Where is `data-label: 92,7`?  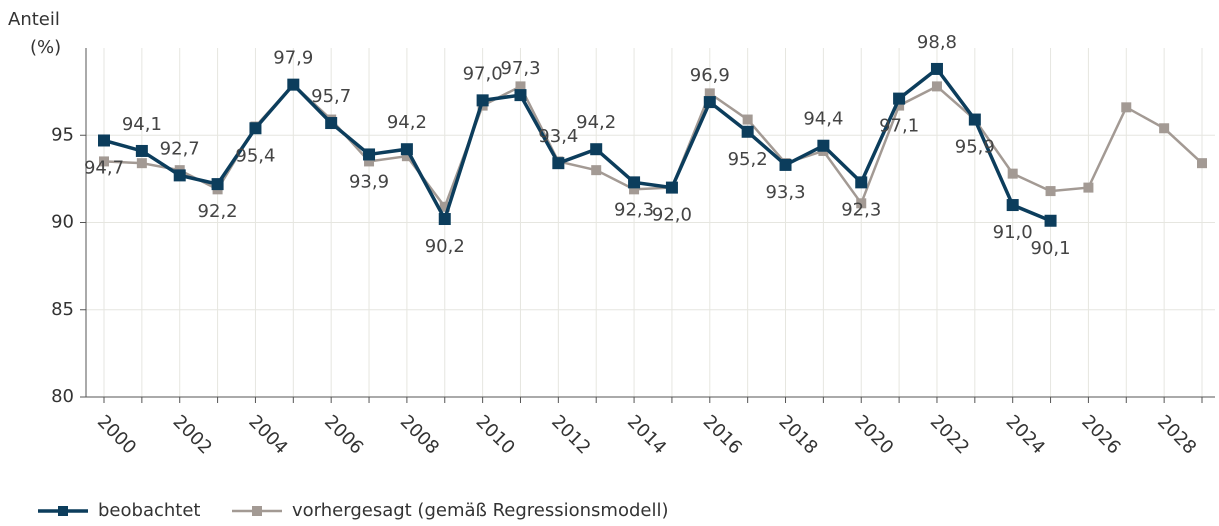
data-label: 92,7 is located at coordinates (180, 148).